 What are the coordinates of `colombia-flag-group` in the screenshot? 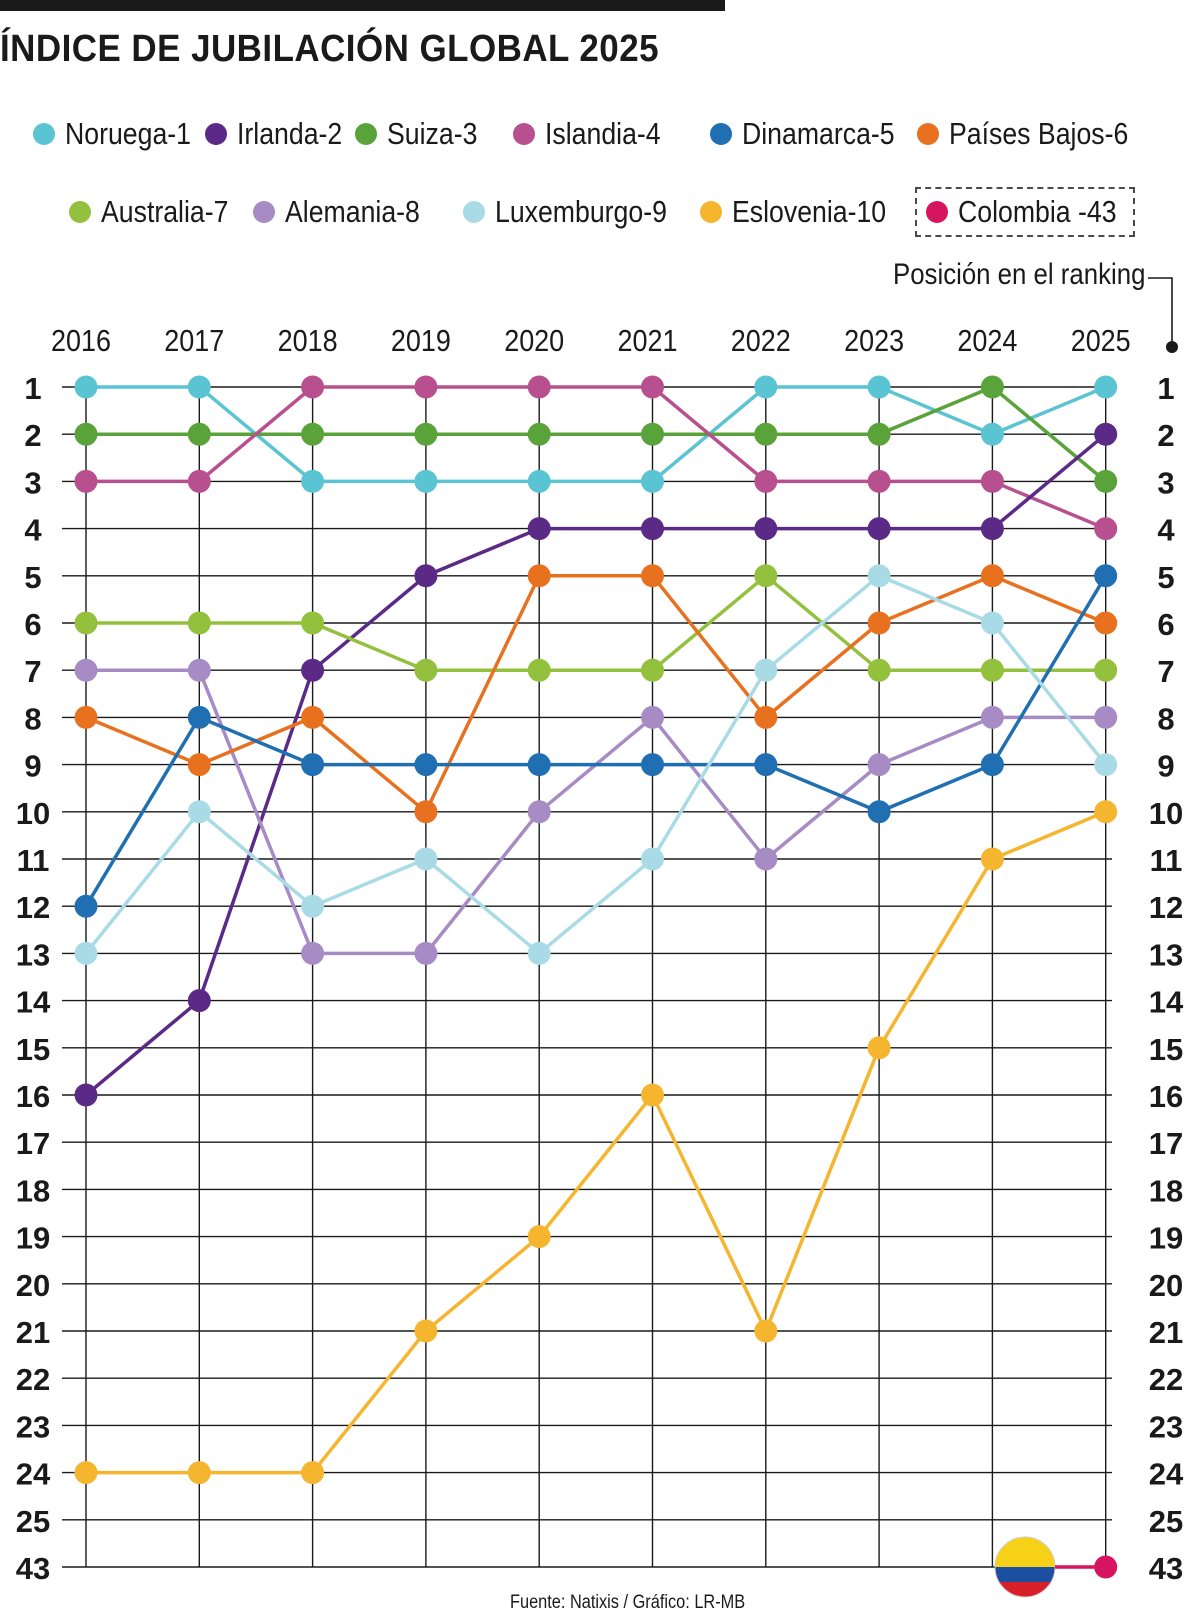 It's located at (1025, 1567).